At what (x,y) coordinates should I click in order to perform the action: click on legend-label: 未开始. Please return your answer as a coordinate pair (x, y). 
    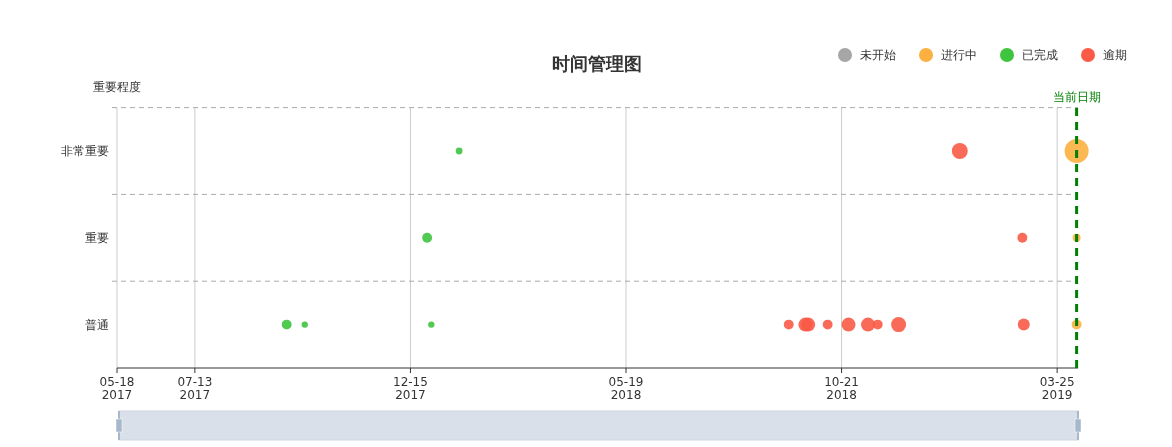
    Looking at the image, I should click on (878, 55).